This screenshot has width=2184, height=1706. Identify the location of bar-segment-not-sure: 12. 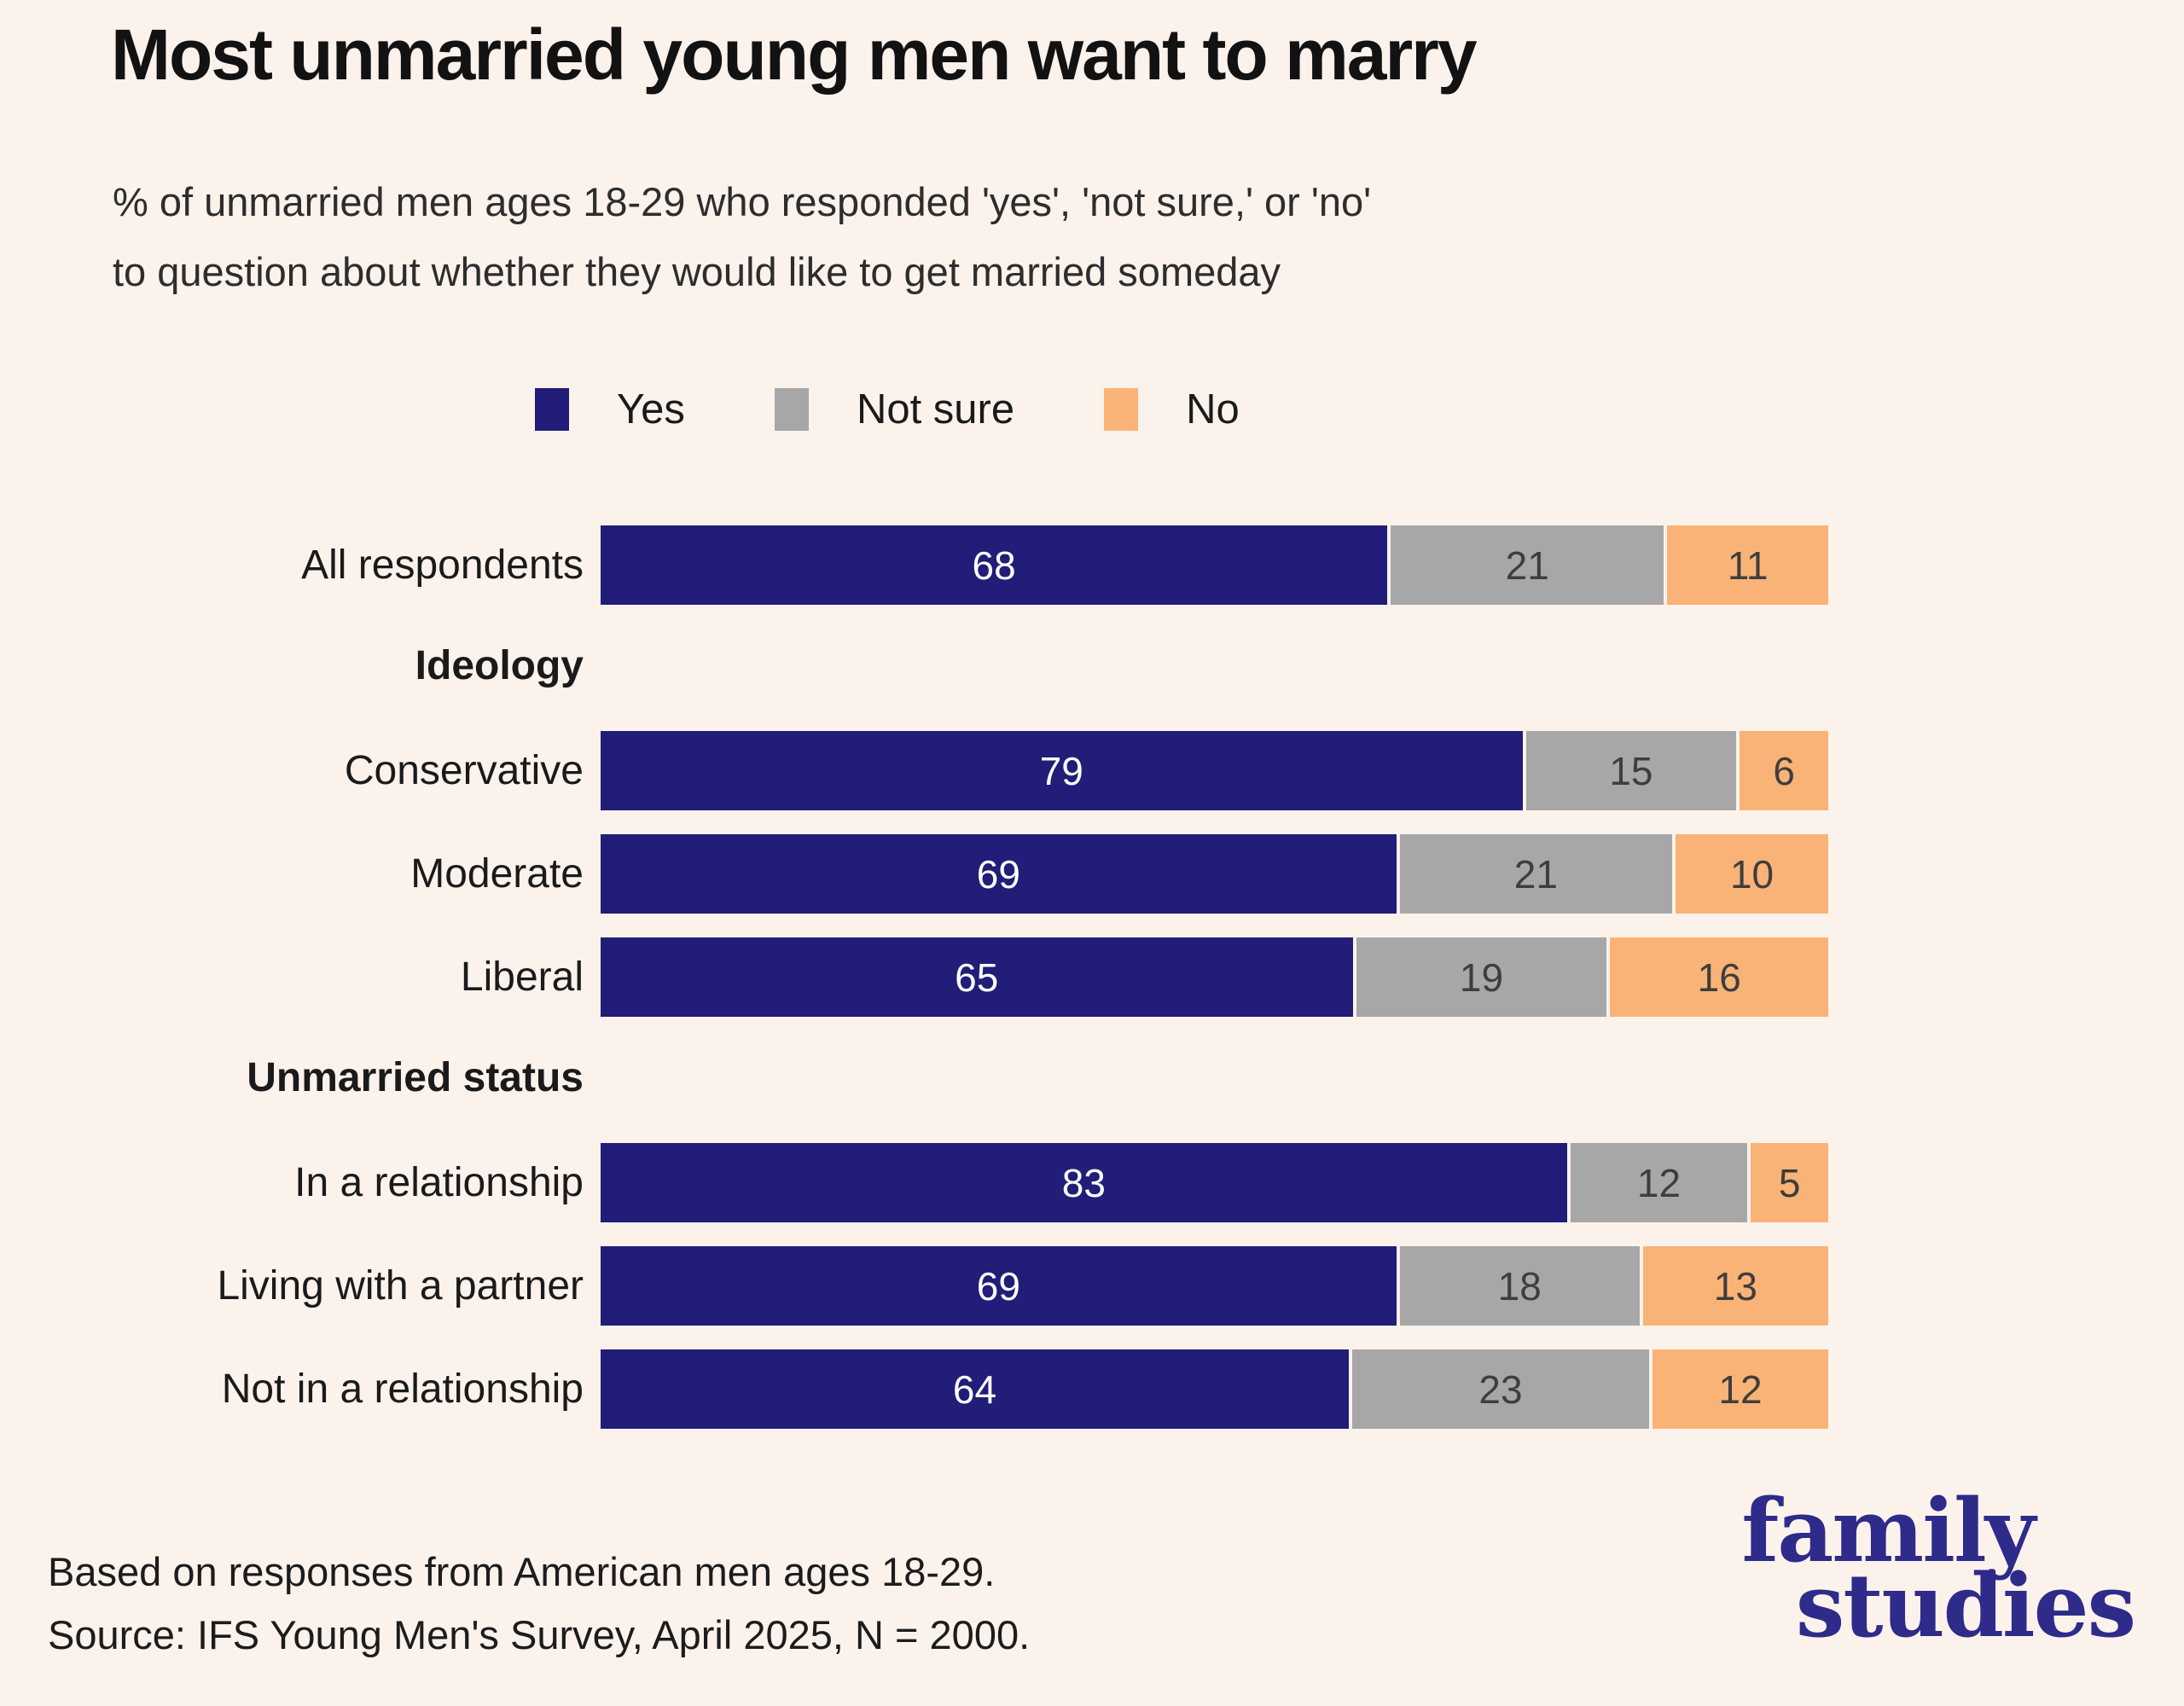
(1659, 1182).